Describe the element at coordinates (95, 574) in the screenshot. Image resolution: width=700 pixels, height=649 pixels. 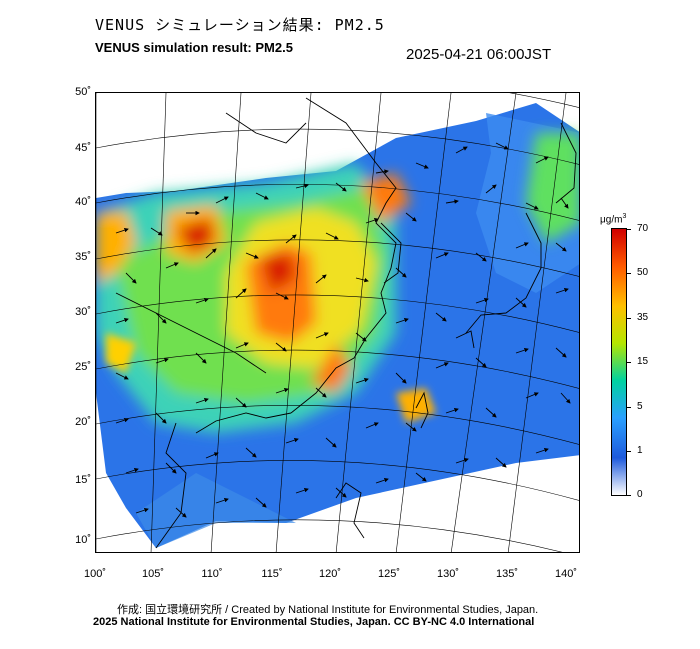
I see `lon-label-100: 100˚` at that location.